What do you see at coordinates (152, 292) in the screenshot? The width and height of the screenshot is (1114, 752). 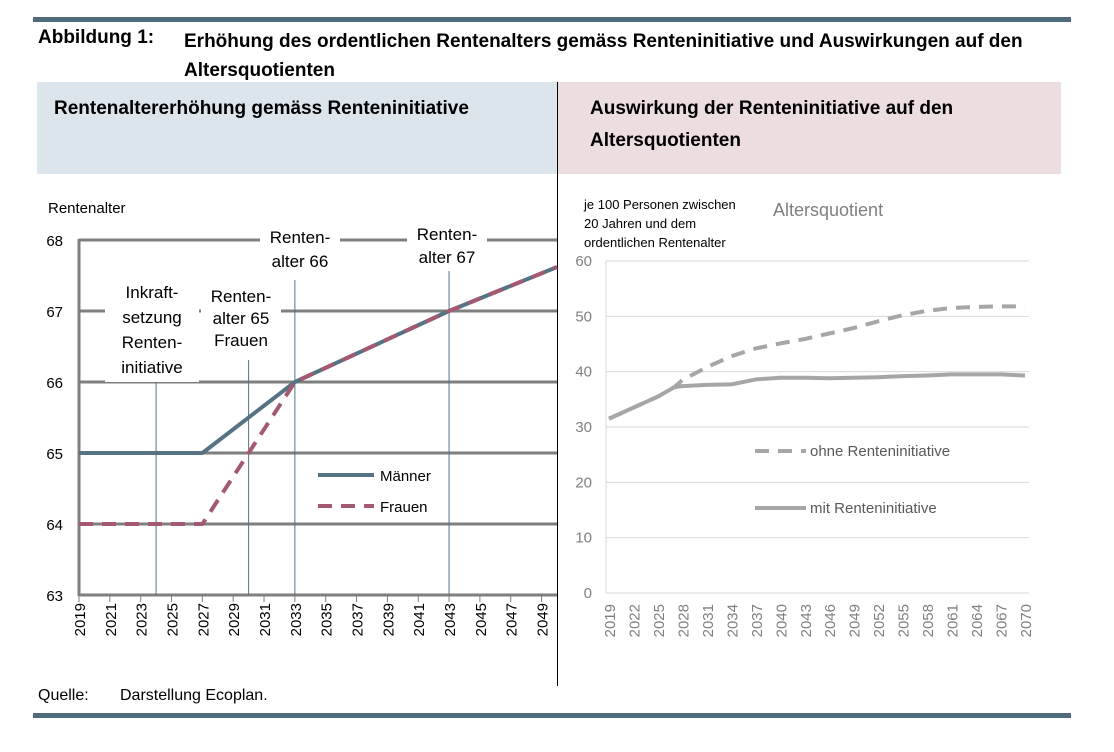 I see `annotation-text: Inkraft-` at bounding box center [152, 292].